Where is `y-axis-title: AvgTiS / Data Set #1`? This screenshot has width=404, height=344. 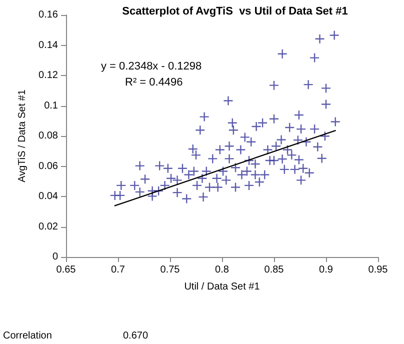
y-axis-title: AvgTiS / Data Set #1 is located at coordinates (22, 135).